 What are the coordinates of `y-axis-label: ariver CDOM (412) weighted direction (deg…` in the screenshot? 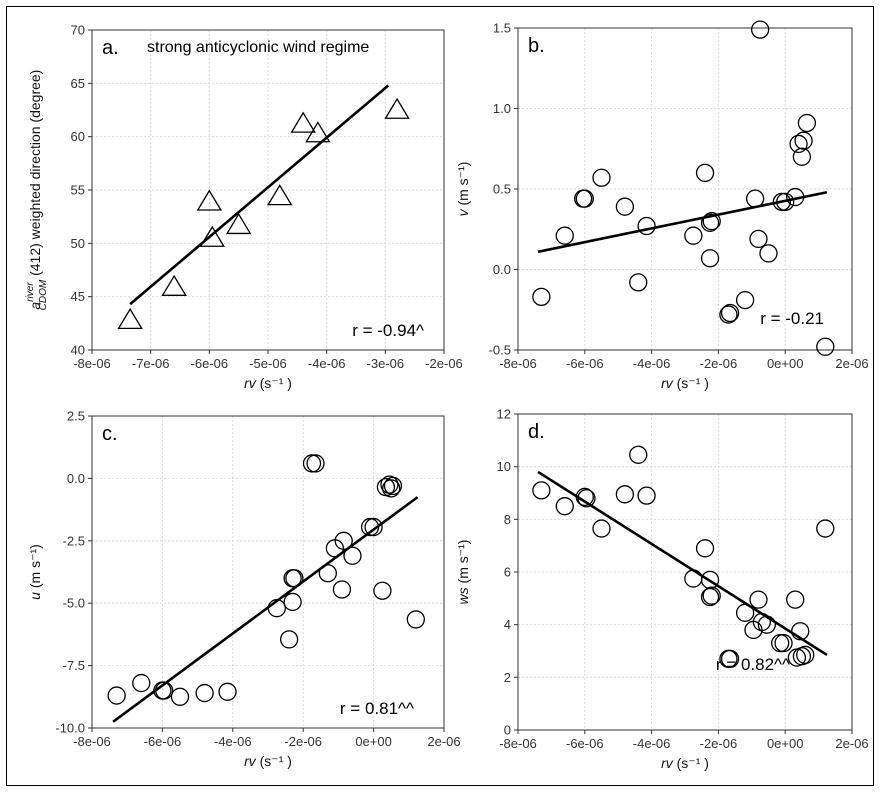 It's located at (37, 190).